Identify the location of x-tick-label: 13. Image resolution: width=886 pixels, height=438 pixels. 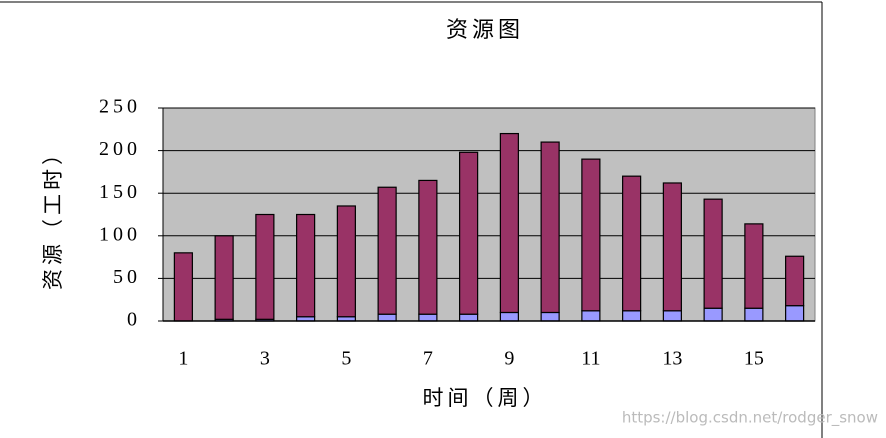
(672, 359).